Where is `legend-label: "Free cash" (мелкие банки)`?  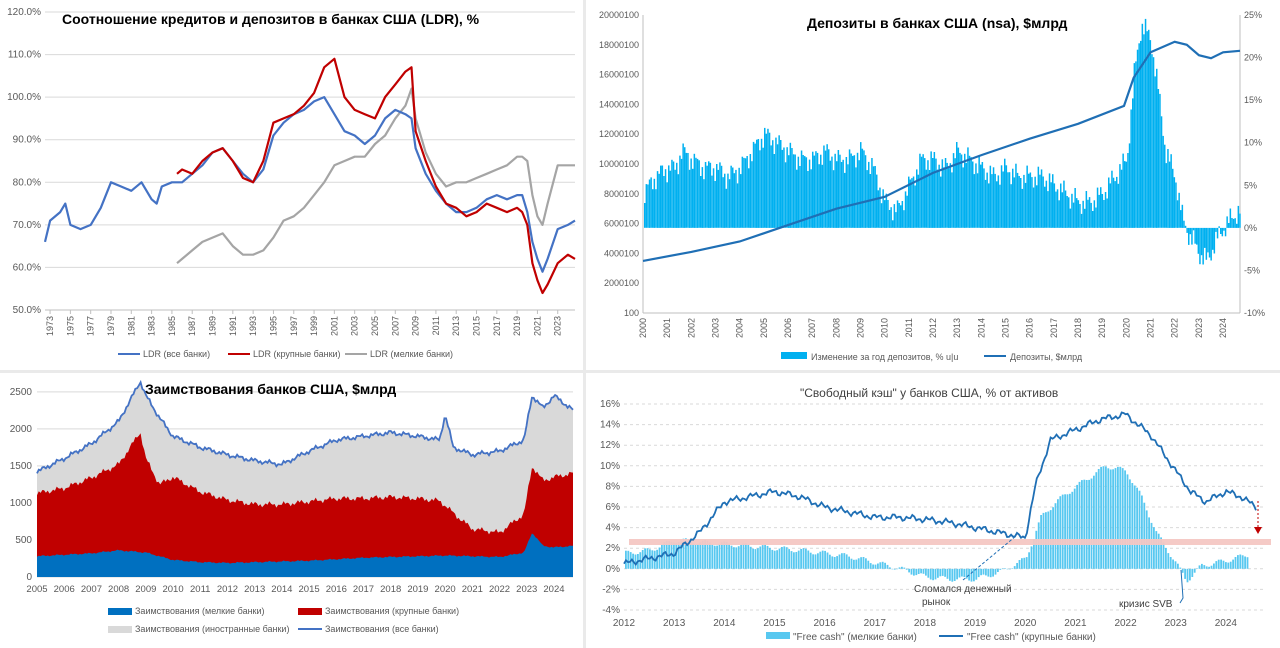 legend-label: "Free cash" (мелкие банки) is located at coordinates (855, 637).